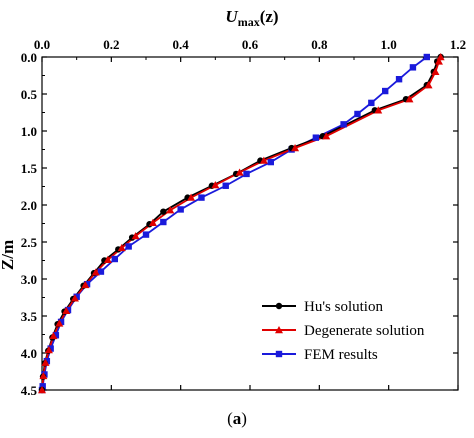  What do you see at coordinates (279, 354) in the screenshot?
I see `legend-marker-square` at bounding box center [279, 354].